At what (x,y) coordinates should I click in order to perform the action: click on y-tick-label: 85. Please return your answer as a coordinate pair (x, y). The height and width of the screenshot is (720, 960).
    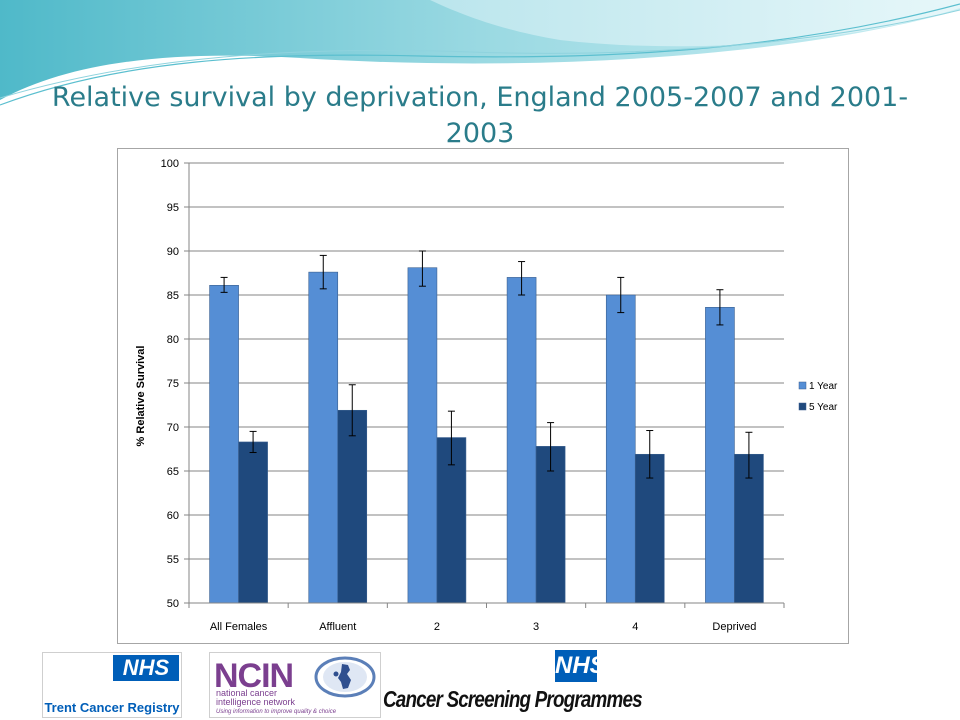
    Looking at the image, I should click on (173, 296).